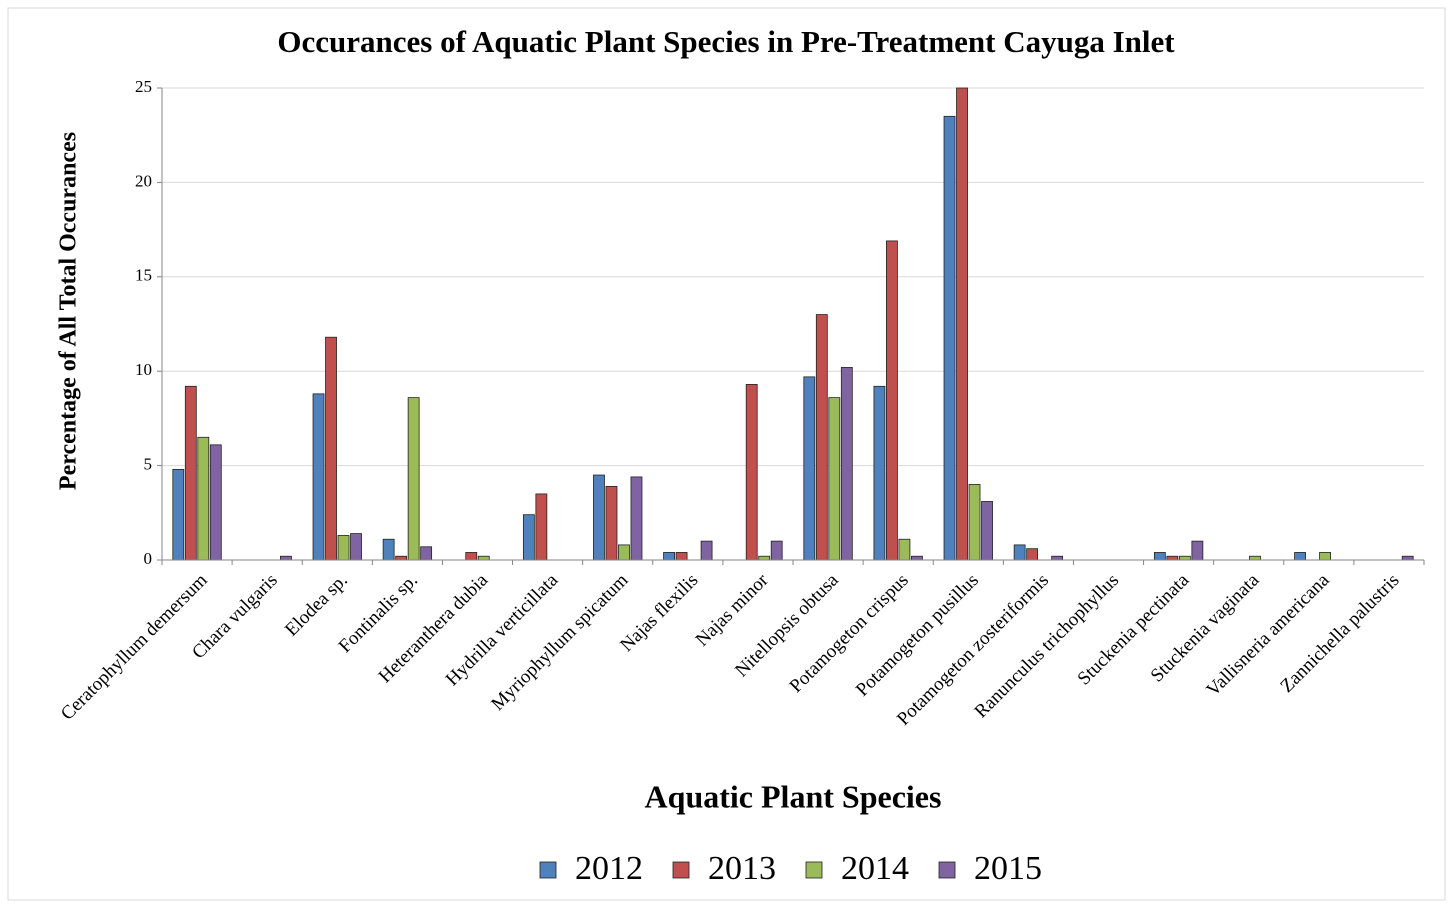 Image resolution: width=1453 pixels, height=905 pixels. What do you see at coordinates (609, 868) in the screenshot?
I see `legend-label: 2012` at bounding box center [609, 868].